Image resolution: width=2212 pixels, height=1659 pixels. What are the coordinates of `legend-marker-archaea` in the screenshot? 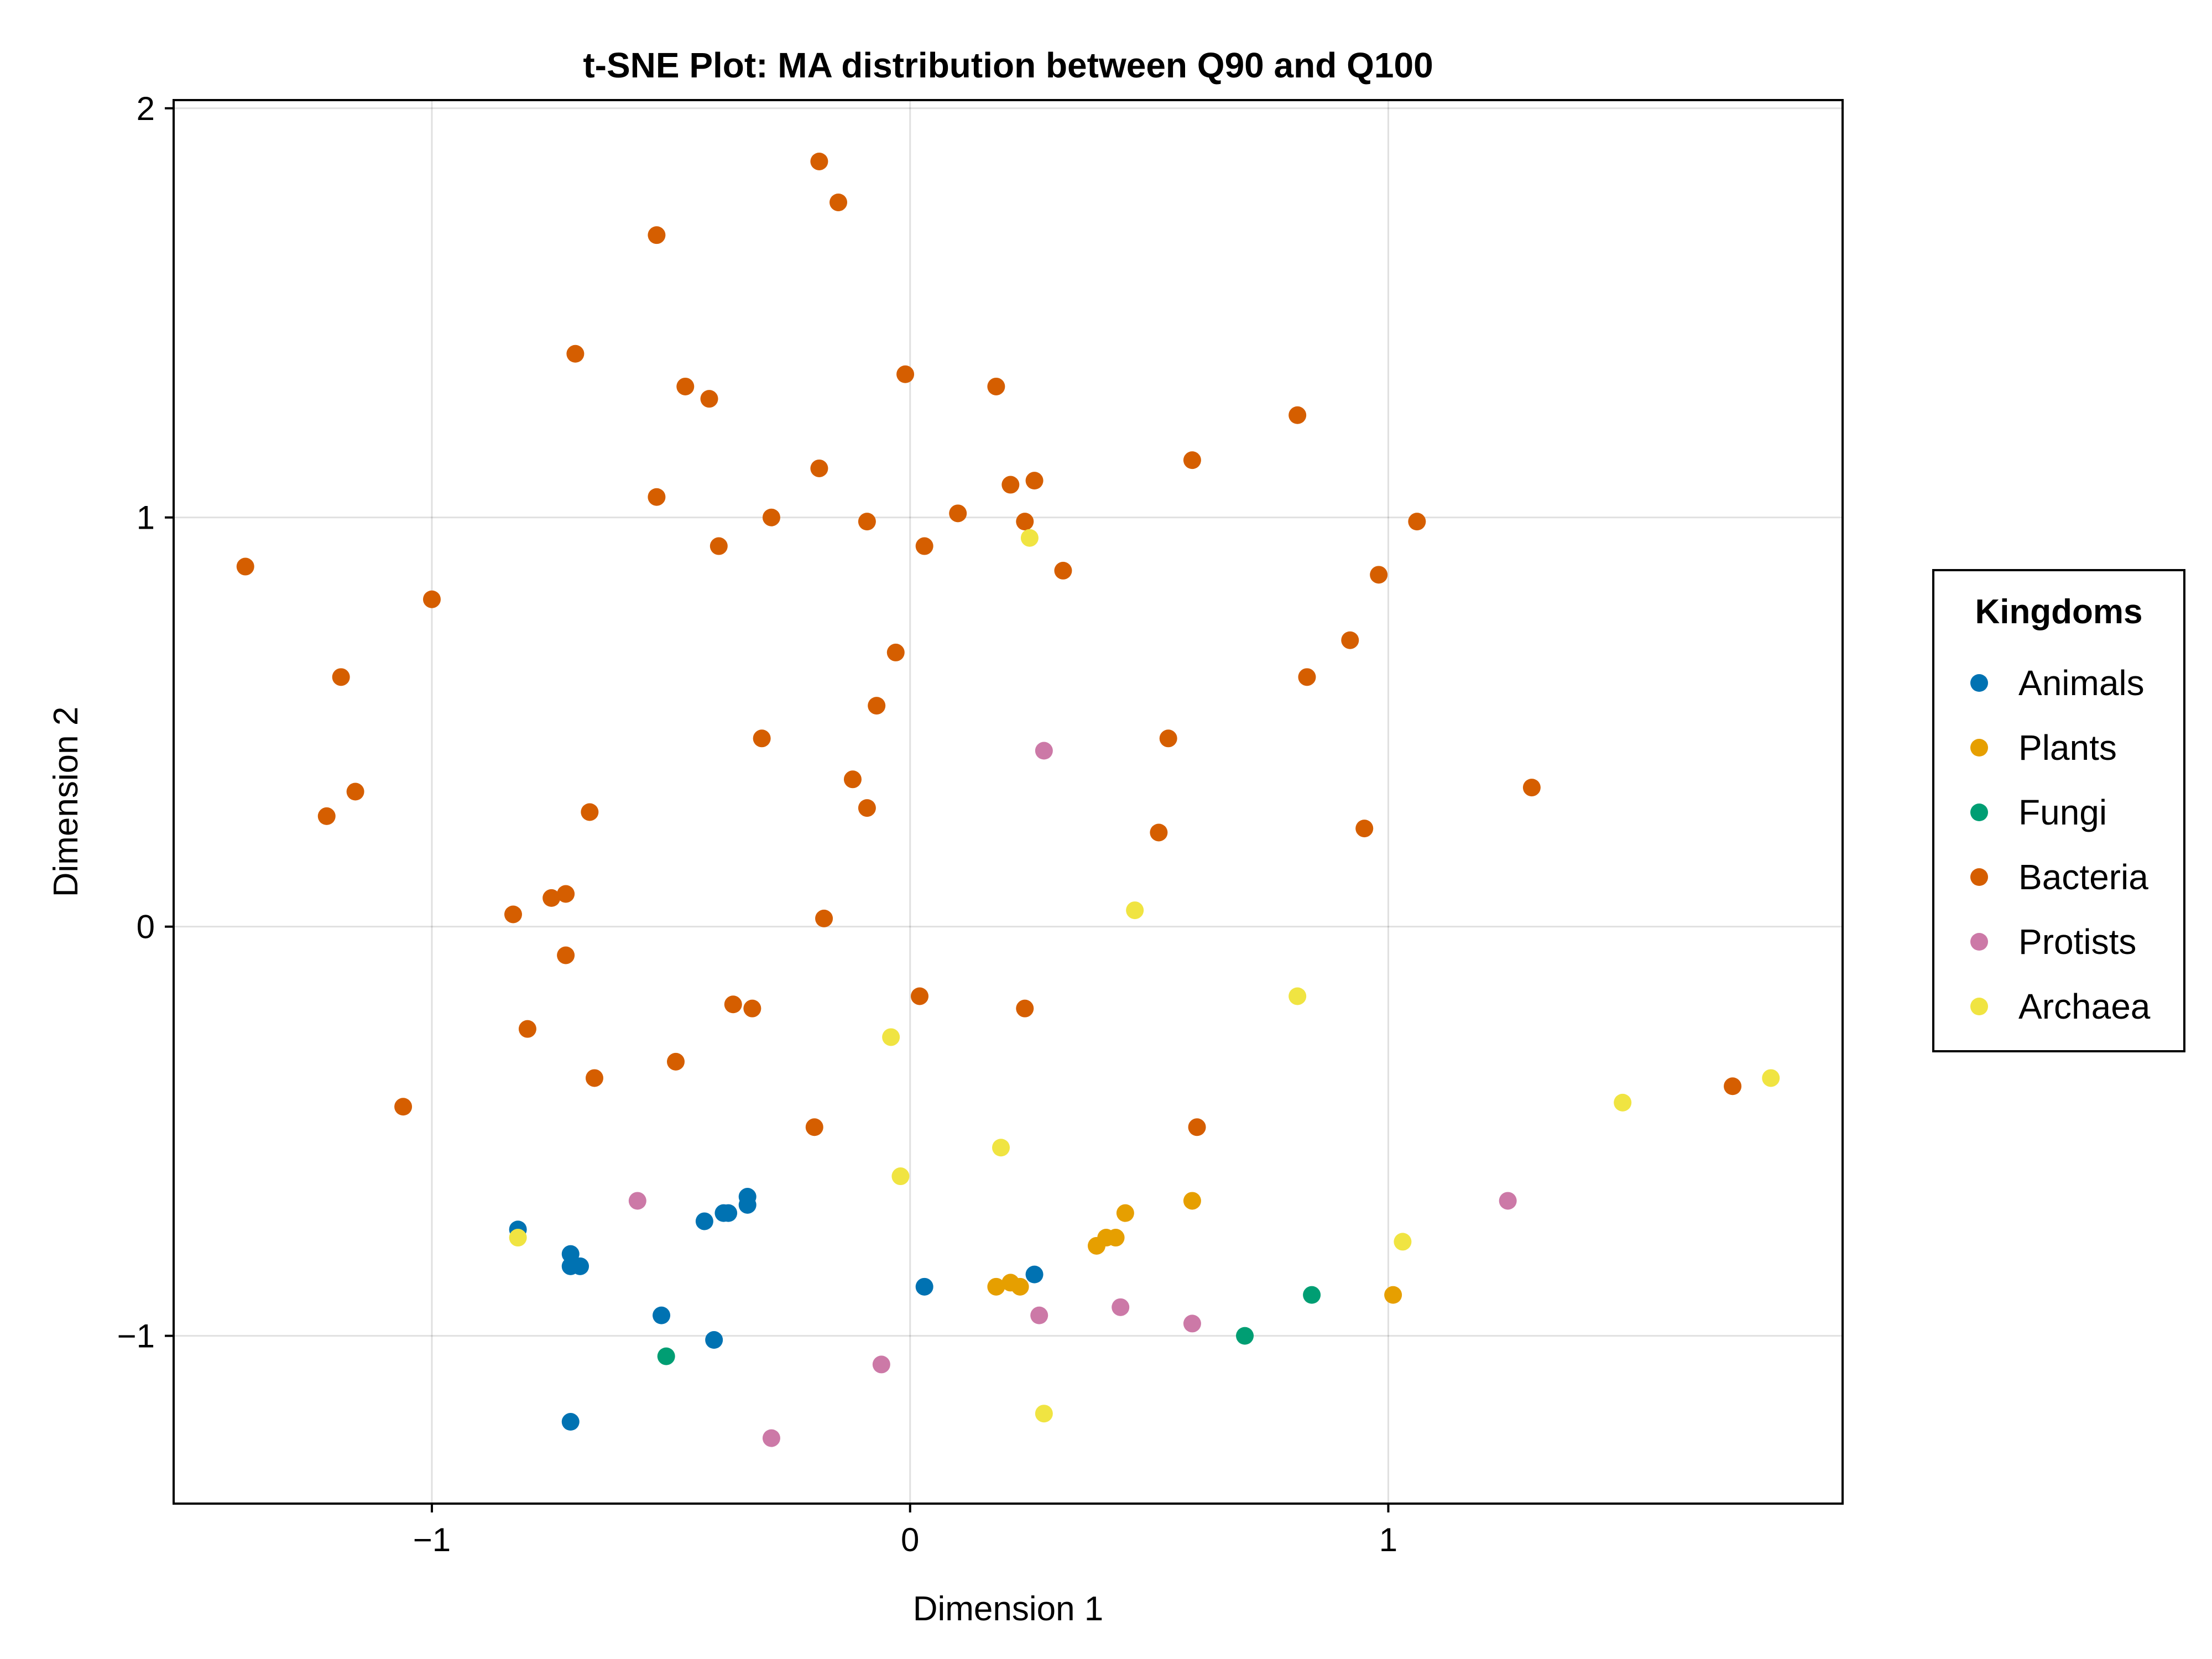 It's located at (1979, 1007).